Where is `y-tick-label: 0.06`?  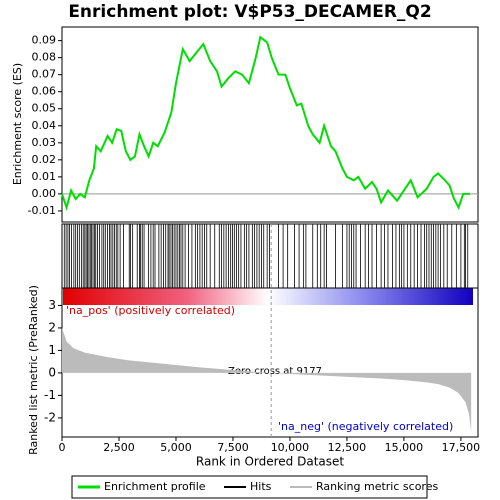 y-tick-label: 0.06 is located at coordinates (44, 91).